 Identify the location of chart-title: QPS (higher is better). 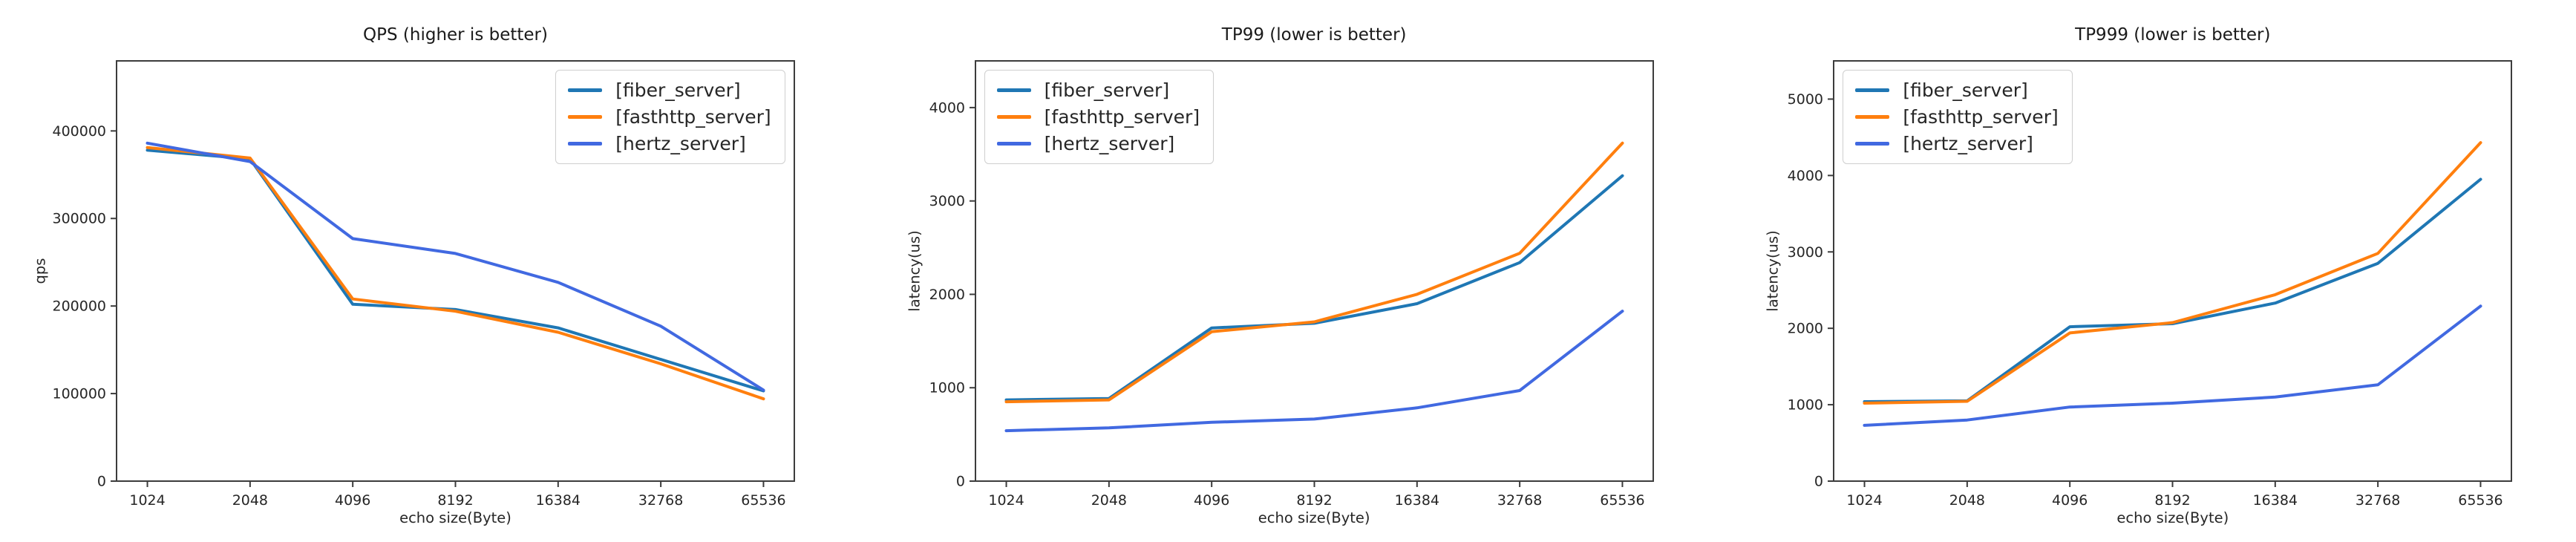
(455, 35).